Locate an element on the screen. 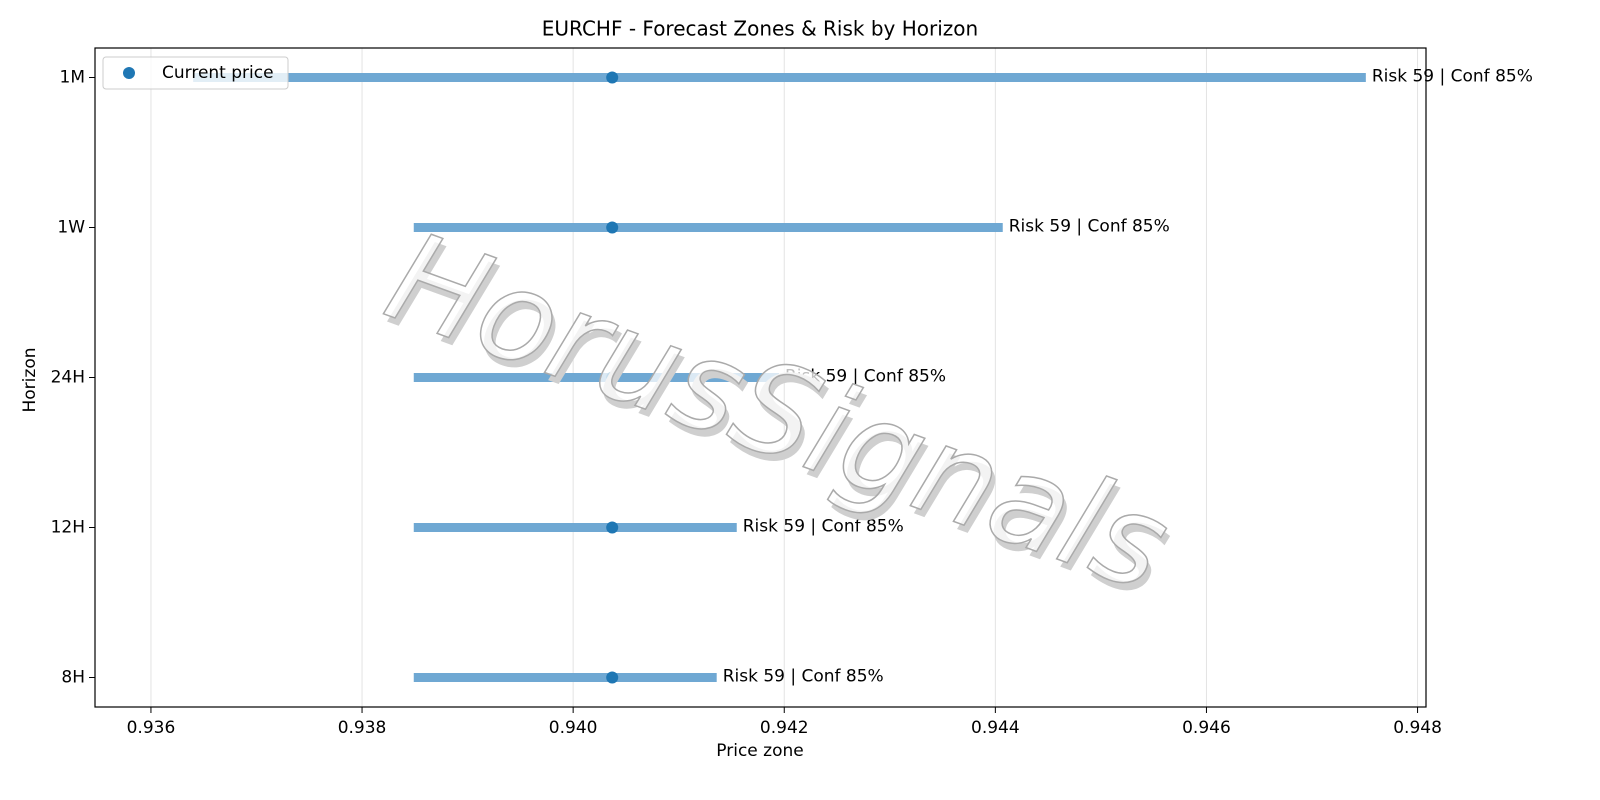 The width and height of the screenshot is (1600, 800). y-axis-label: Horizon is located at coordinates (30, 380).